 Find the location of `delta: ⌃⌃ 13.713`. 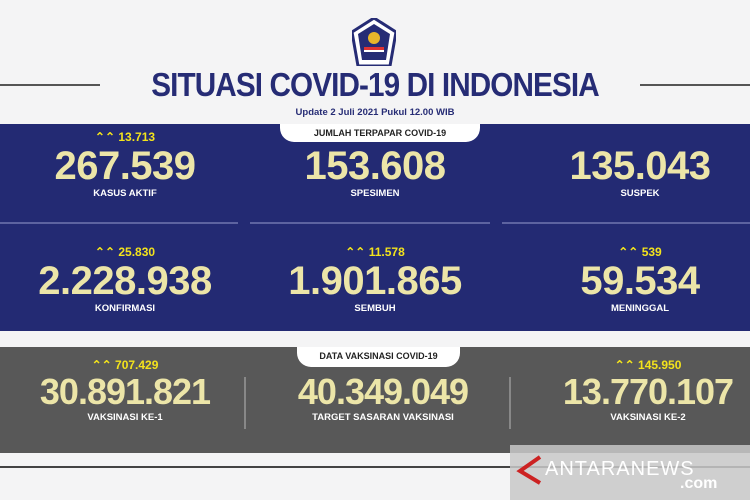

delta: ⌃⌃ 13.713 is located at coordinates (125, 137).